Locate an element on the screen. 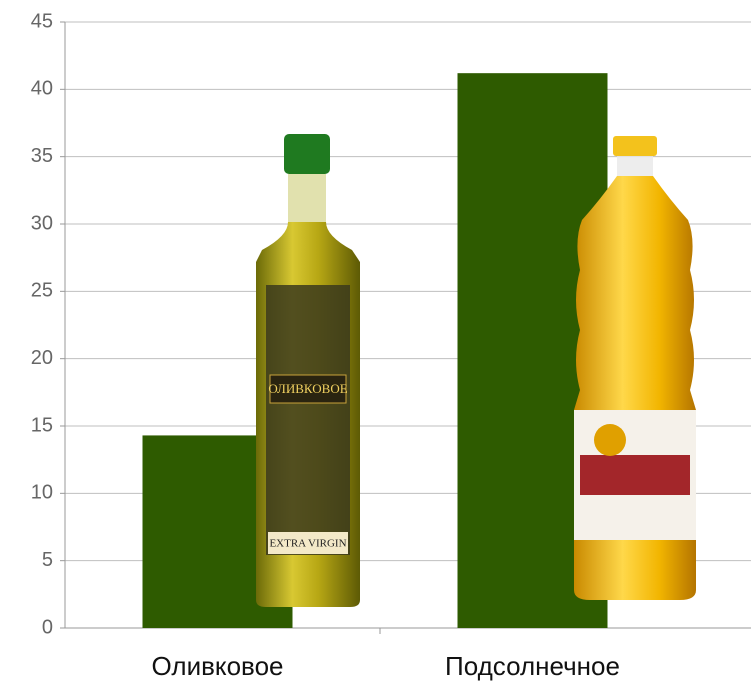 The height and width of the screenshot is (686, 751). x-tick-label: Подсолнечное is located at coordinates (532, 666).